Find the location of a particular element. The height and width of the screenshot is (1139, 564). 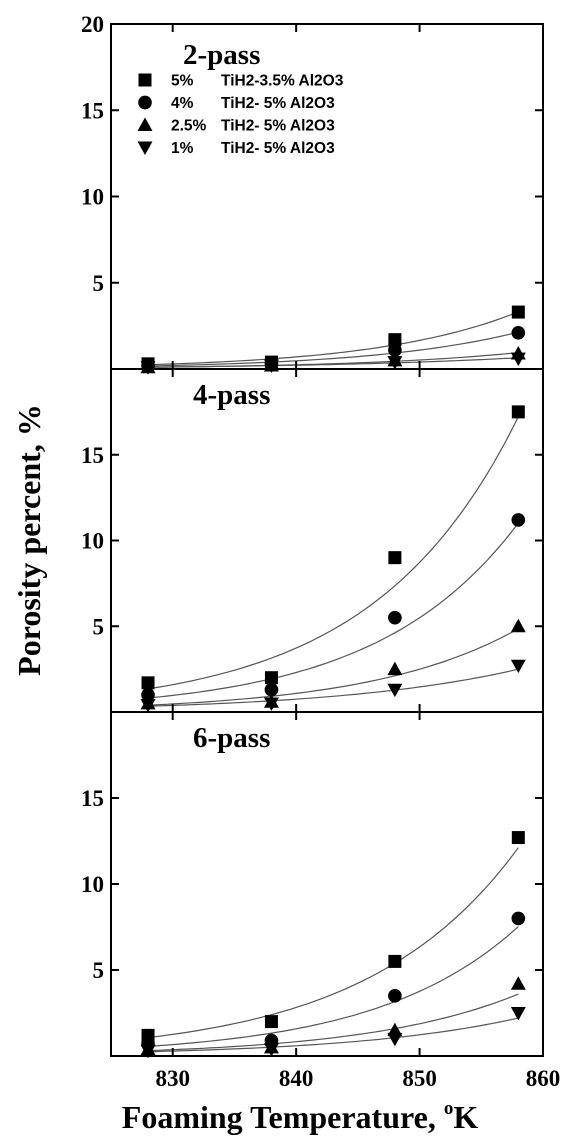

x-axis-title: Foaming Temperature, oK is located at coordinates (300, 1116).